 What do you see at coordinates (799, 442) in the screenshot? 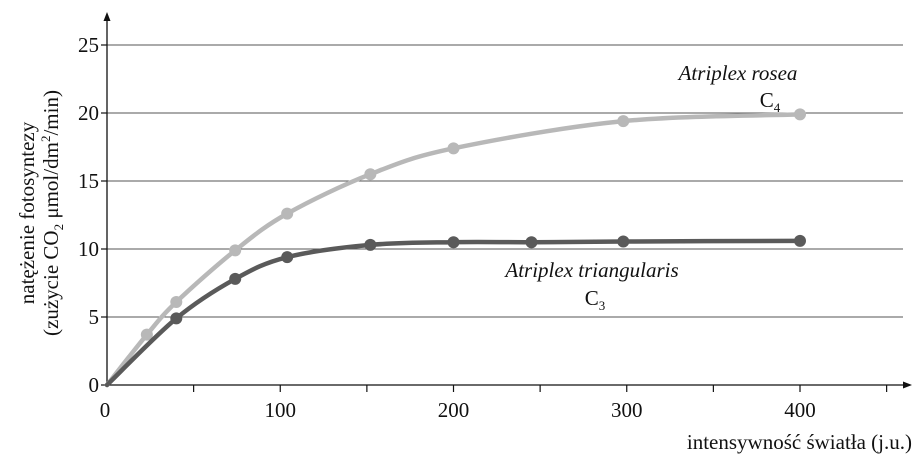
I see `x-axis-title: intensywność światła (j.u.)` at bounding box center [799, 442].